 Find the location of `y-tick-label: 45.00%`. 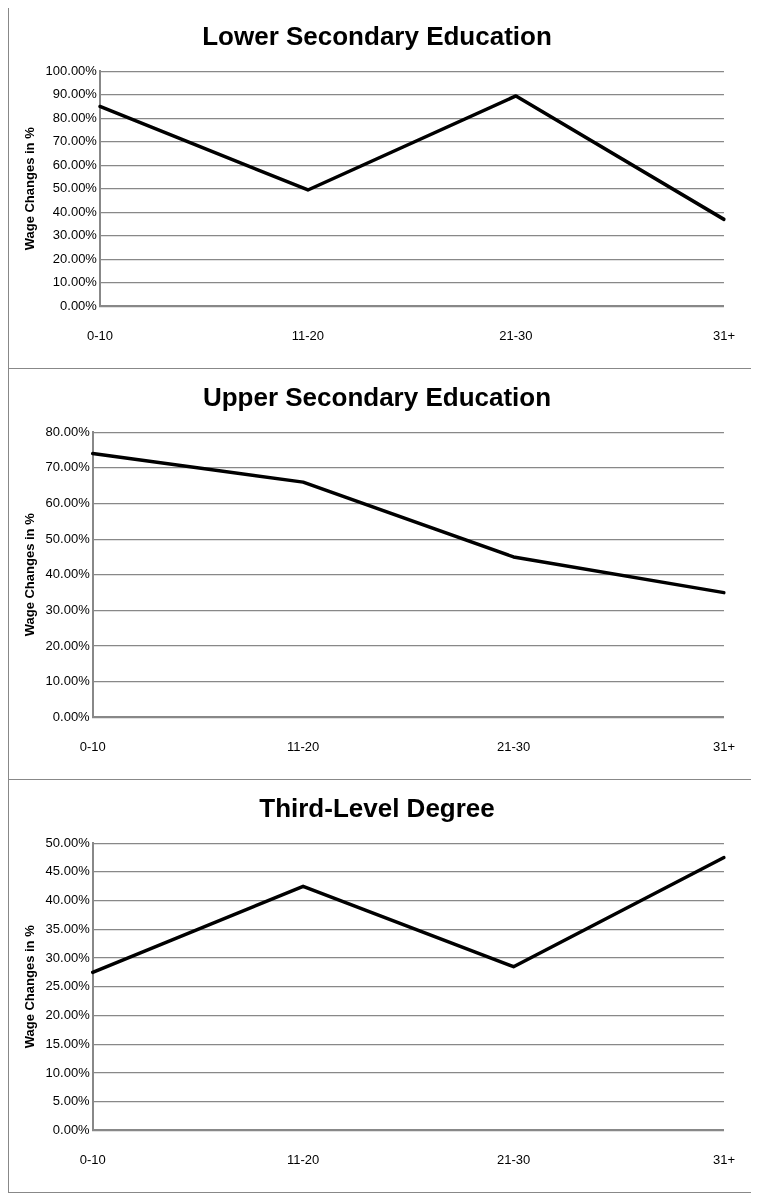

y-tick-label: 45.00% is located at coordinates (68, 871).